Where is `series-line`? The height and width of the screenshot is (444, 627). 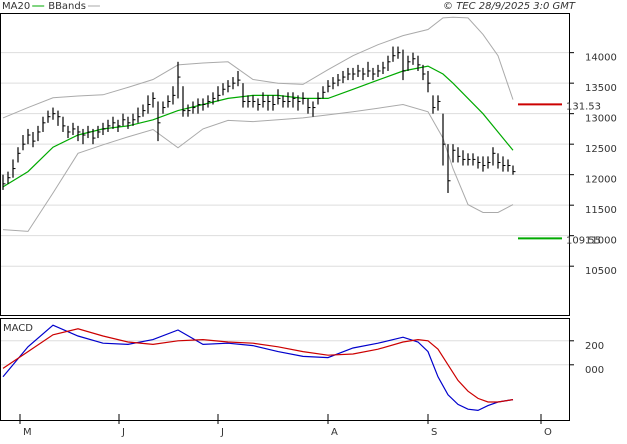 series-line is located at coordinates (258, 365).